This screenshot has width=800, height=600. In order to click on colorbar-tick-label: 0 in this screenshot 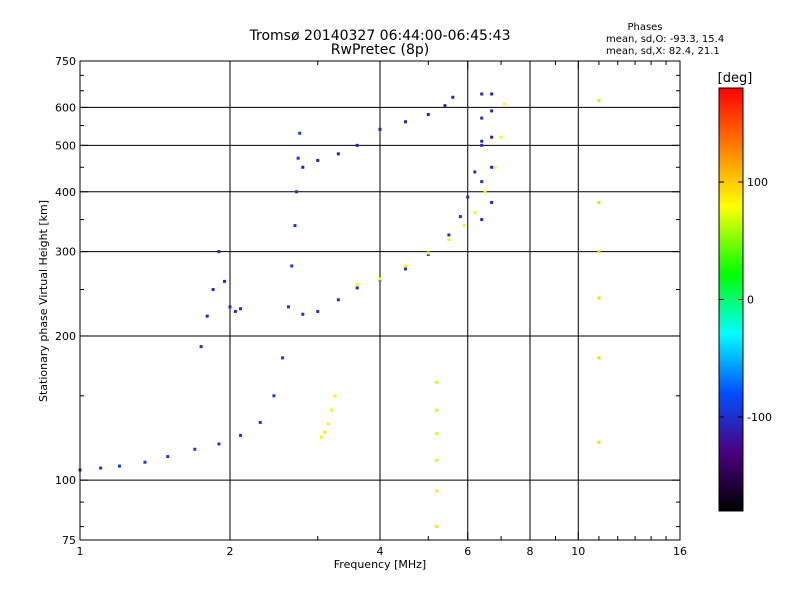, I will do `click(750, 300)`.